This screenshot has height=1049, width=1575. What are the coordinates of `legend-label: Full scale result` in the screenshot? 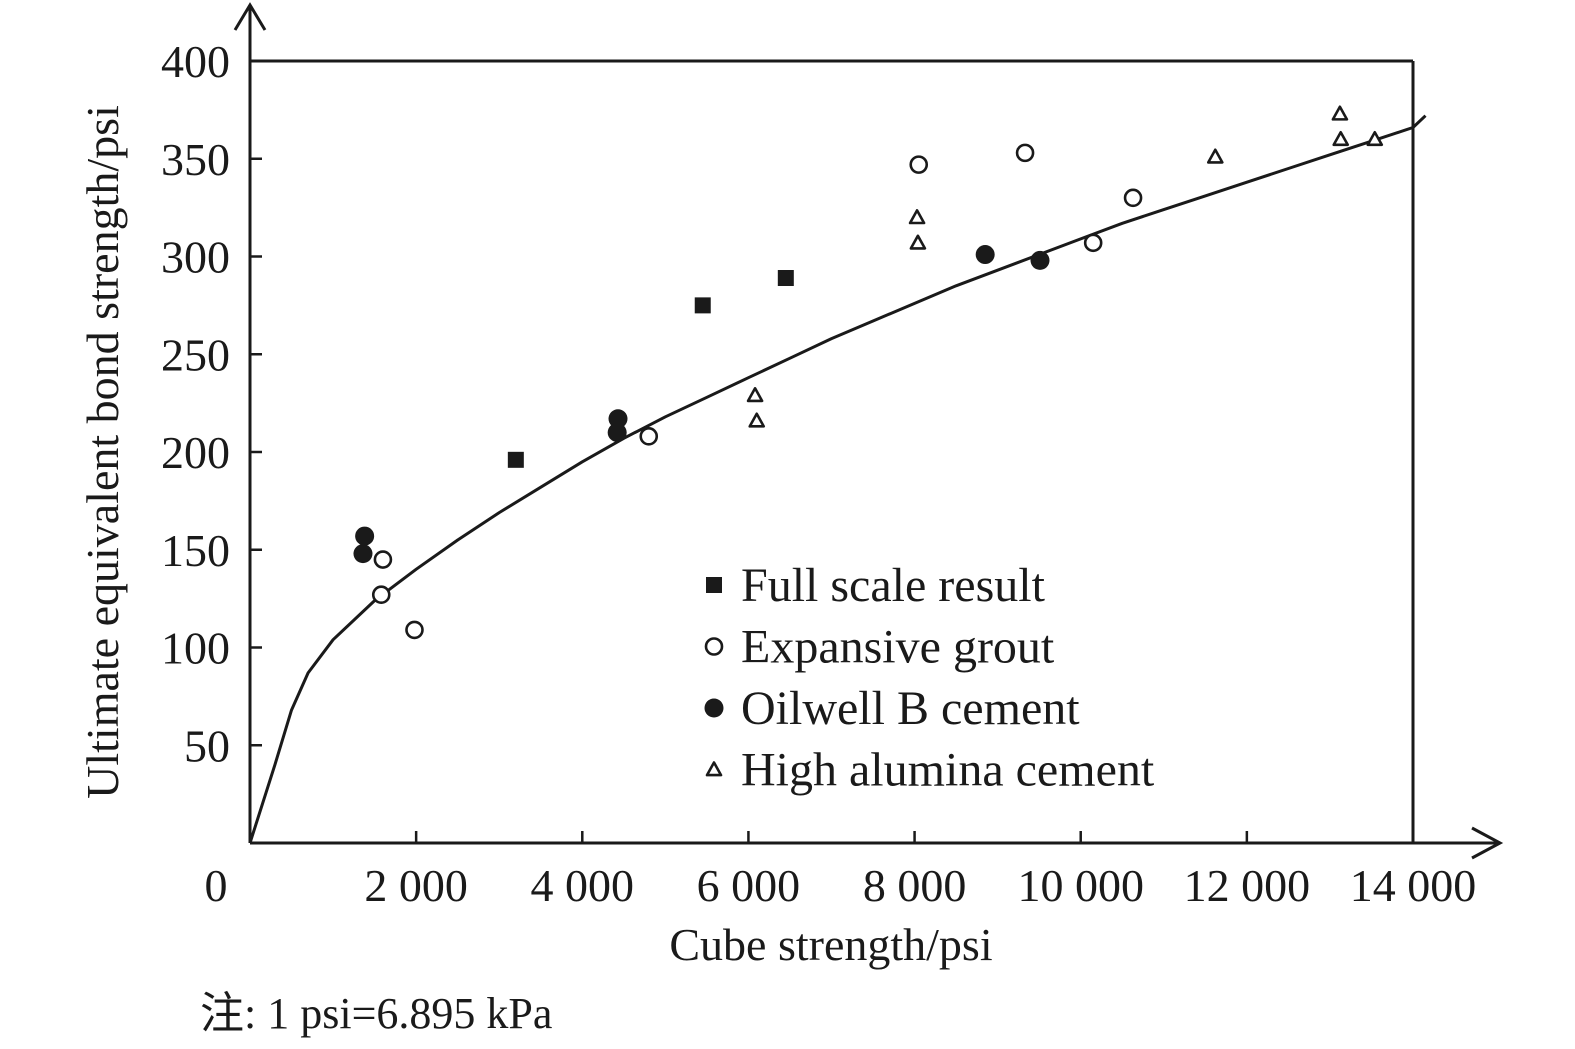 It's located at (893, 585).